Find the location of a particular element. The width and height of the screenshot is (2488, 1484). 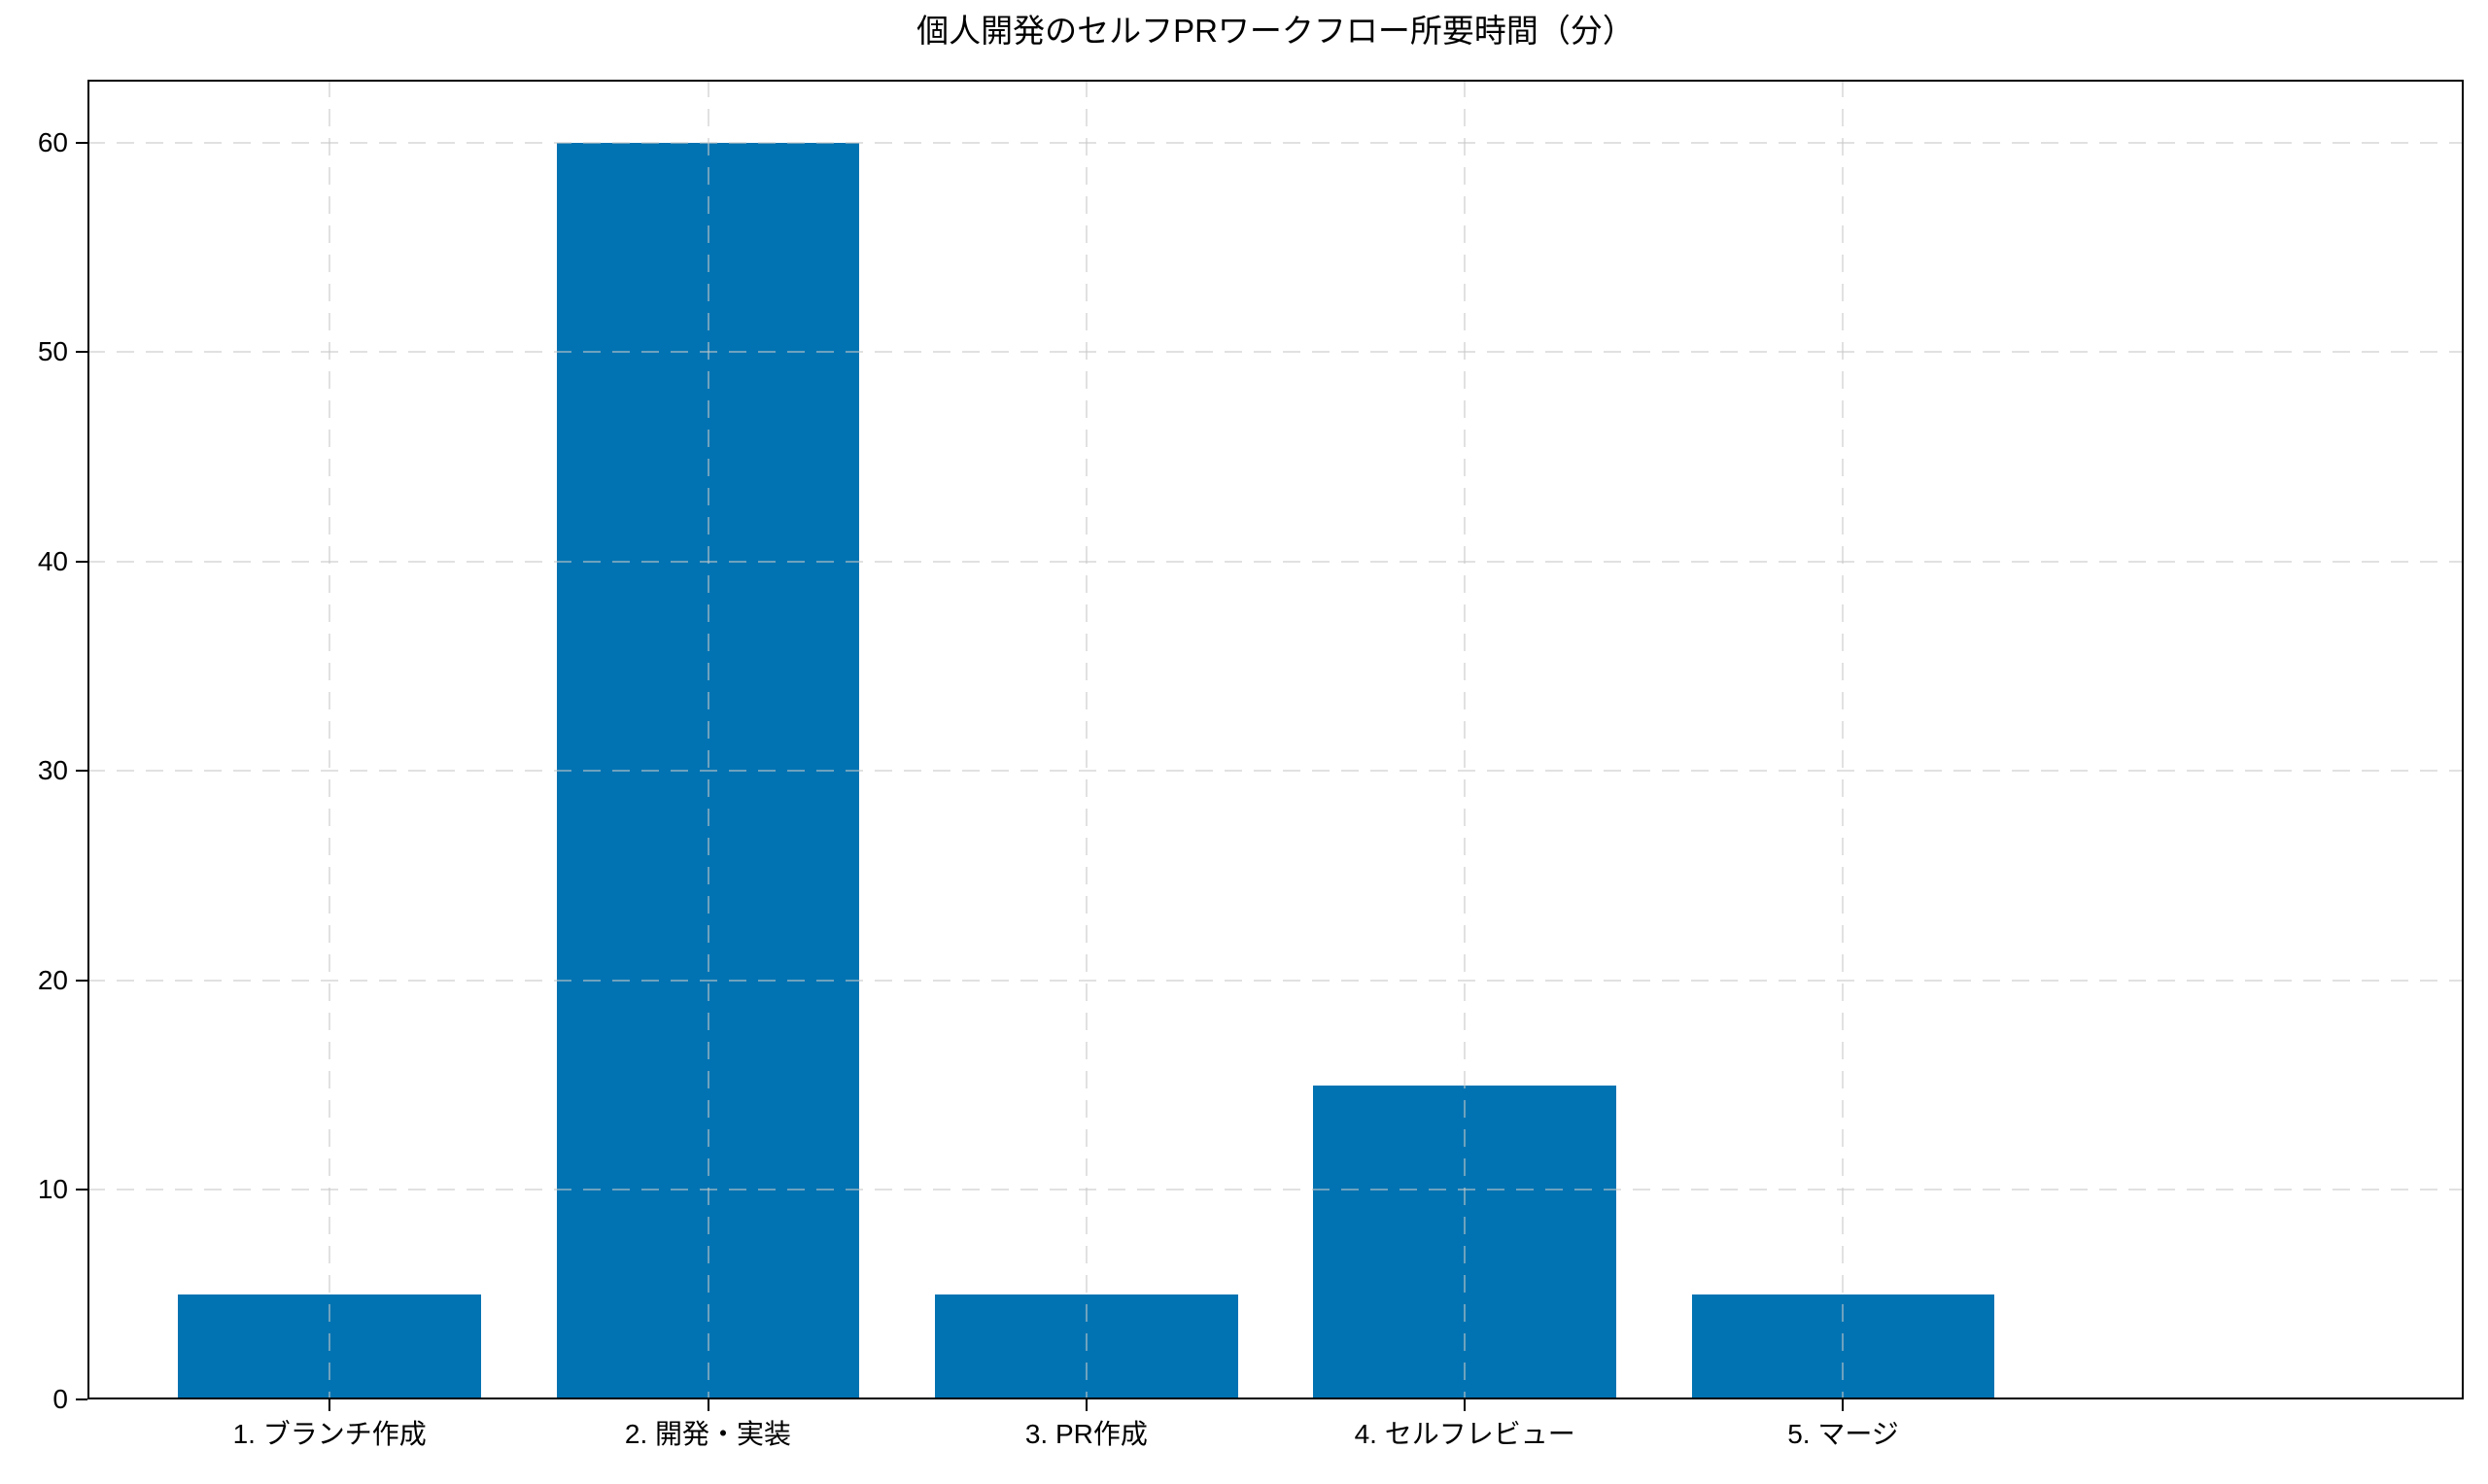

y-tick-label-0: 0 is located at coordinates (60, 1399).